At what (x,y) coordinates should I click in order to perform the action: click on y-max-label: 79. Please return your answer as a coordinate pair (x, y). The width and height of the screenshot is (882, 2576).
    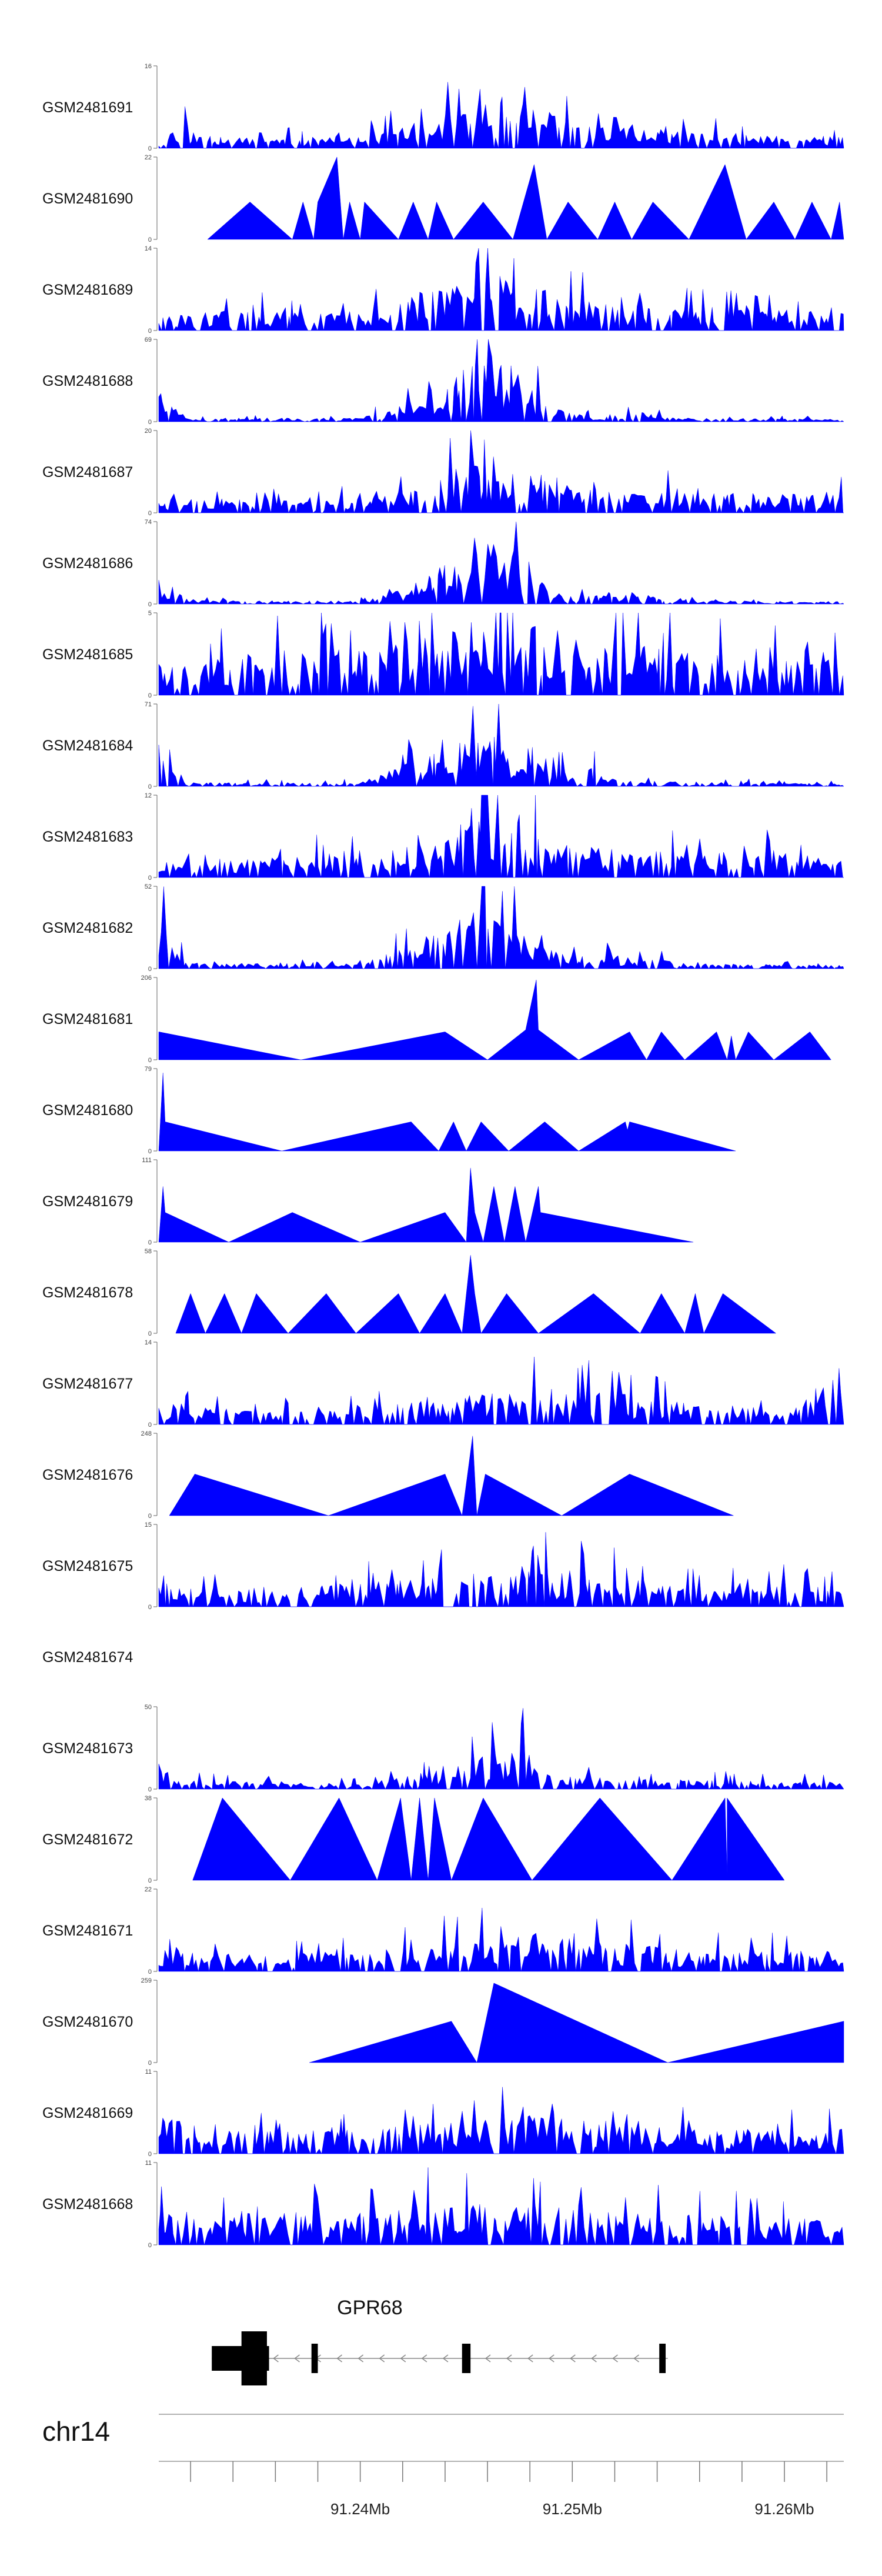
    Looking at the image, I should click on (148, 1069).